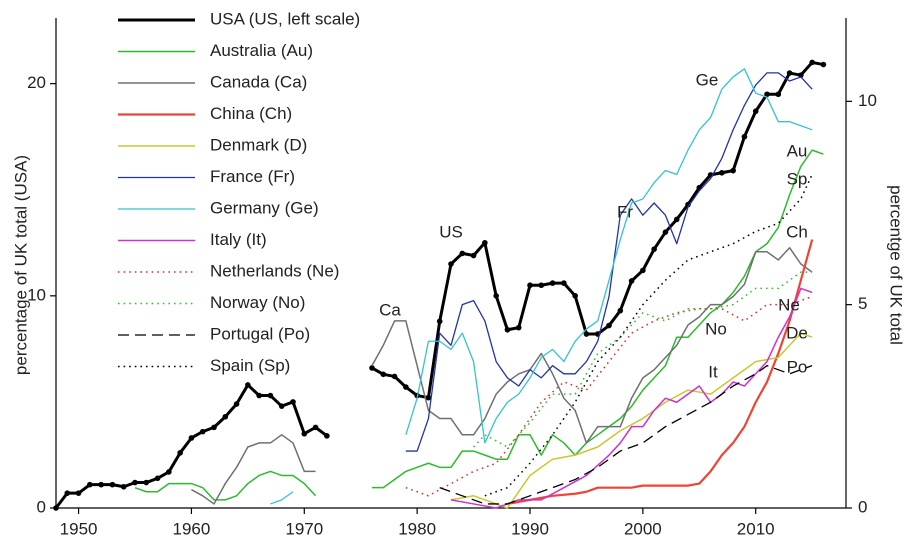 The height and width of the screenshot is (542, 908). What do you see at coordinates (716, 328) in the screenshot?
I see `series-annotation: No` at bounding box center [716, 328].